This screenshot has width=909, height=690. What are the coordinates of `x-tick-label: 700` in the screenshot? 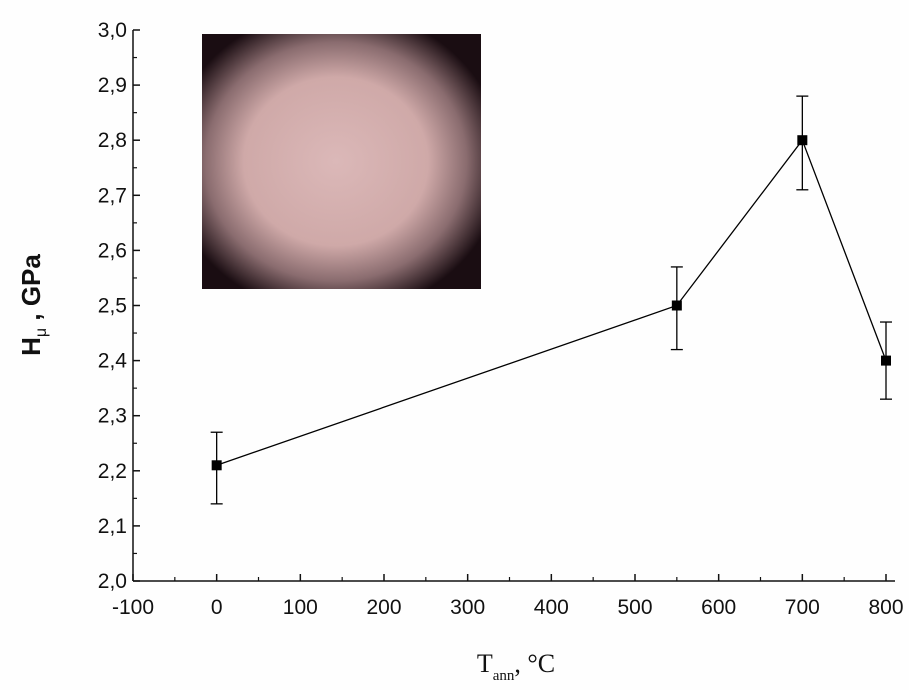 It's located at (802, 607).